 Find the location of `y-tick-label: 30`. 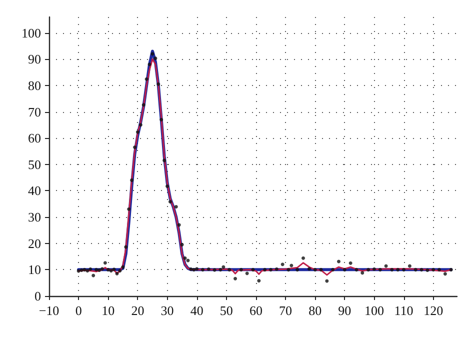

y-tick-label: 30 is located at coordinates (34, 217).